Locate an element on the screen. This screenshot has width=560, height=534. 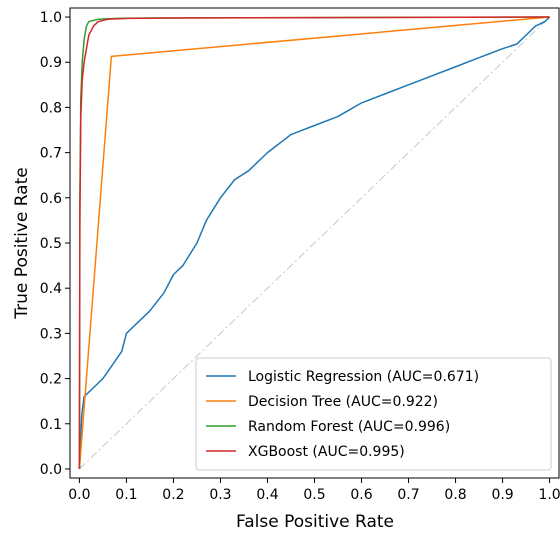
legend-box is located at coordinates (373, 414).